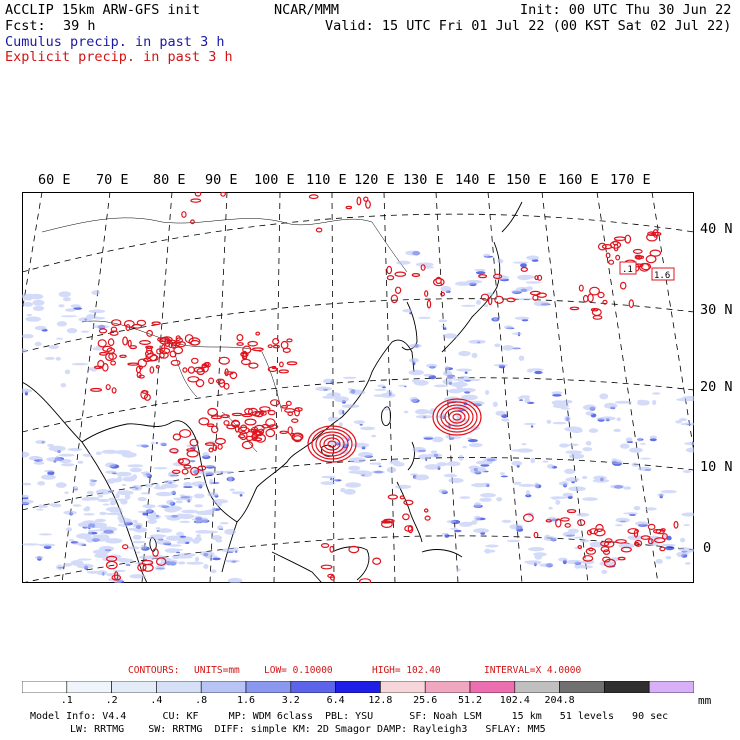 This screenshot has height=740, width=740. I want to click on lat-label: 20 N, so click(716, 387).